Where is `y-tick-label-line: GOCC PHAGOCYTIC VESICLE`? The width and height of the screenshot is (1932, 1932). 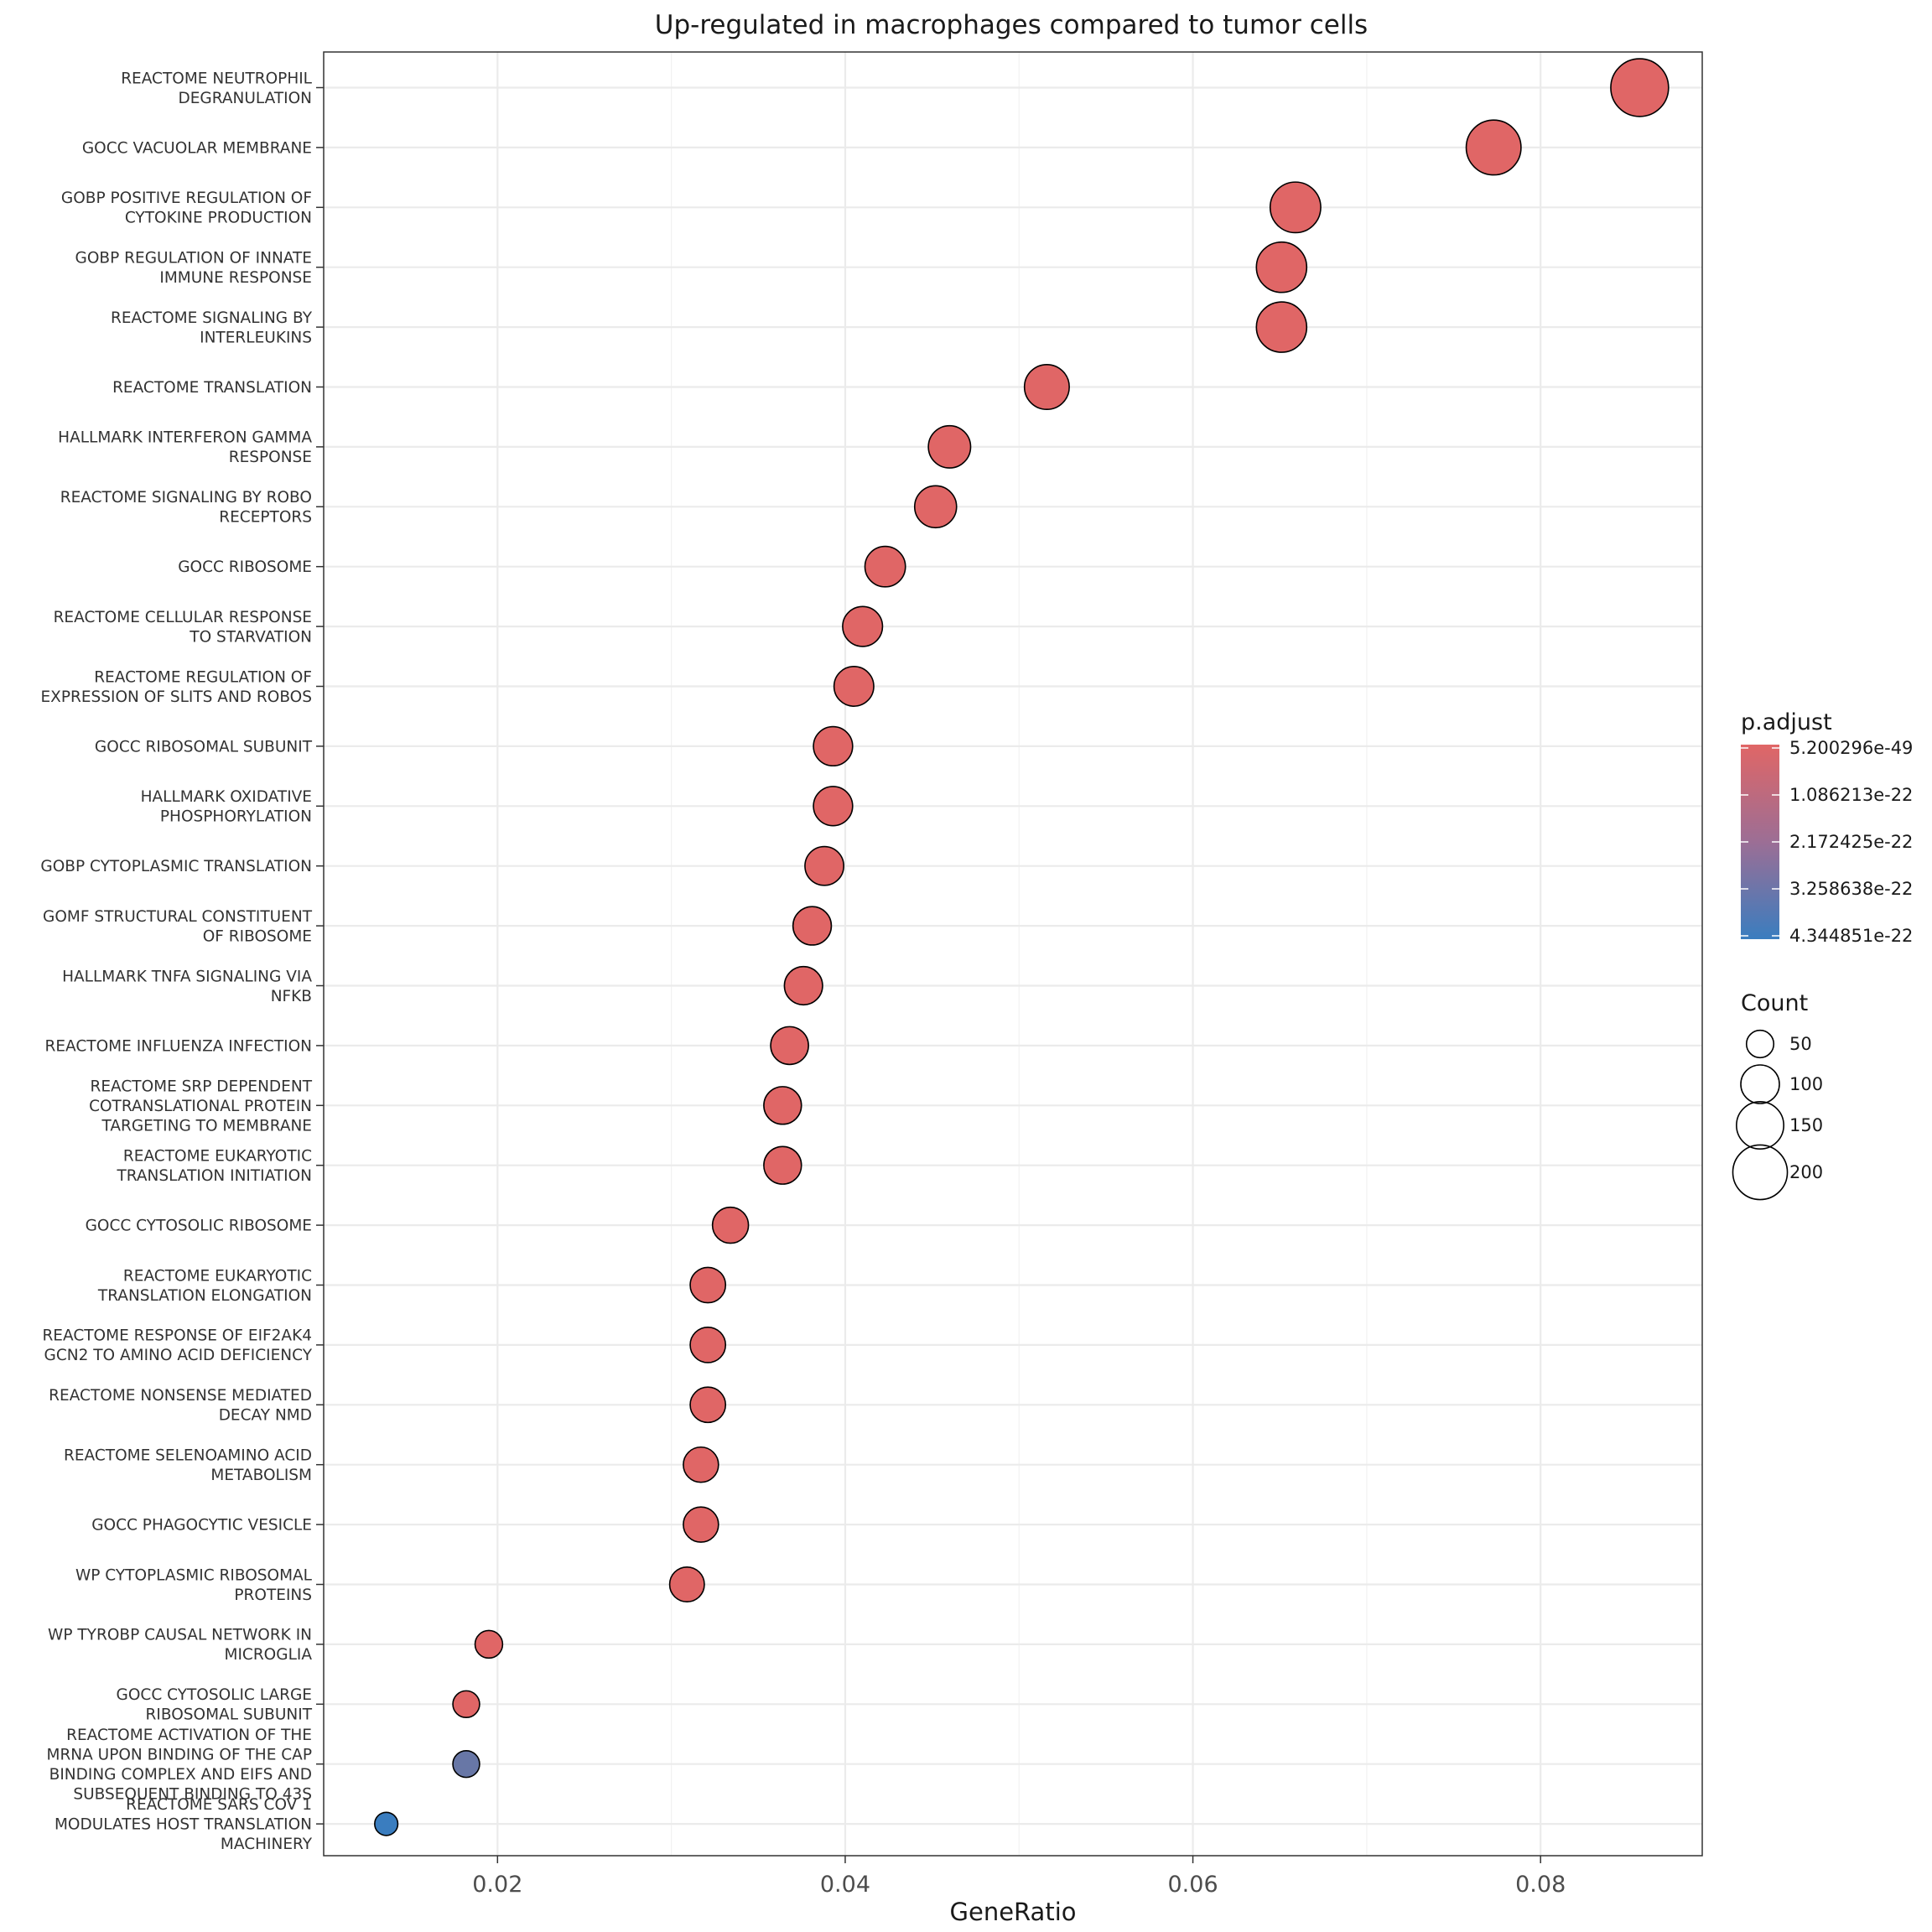 y-tick-label-line: GOCC PHAGOCYTIC VESICLE is located at coordinates (201, 1526).